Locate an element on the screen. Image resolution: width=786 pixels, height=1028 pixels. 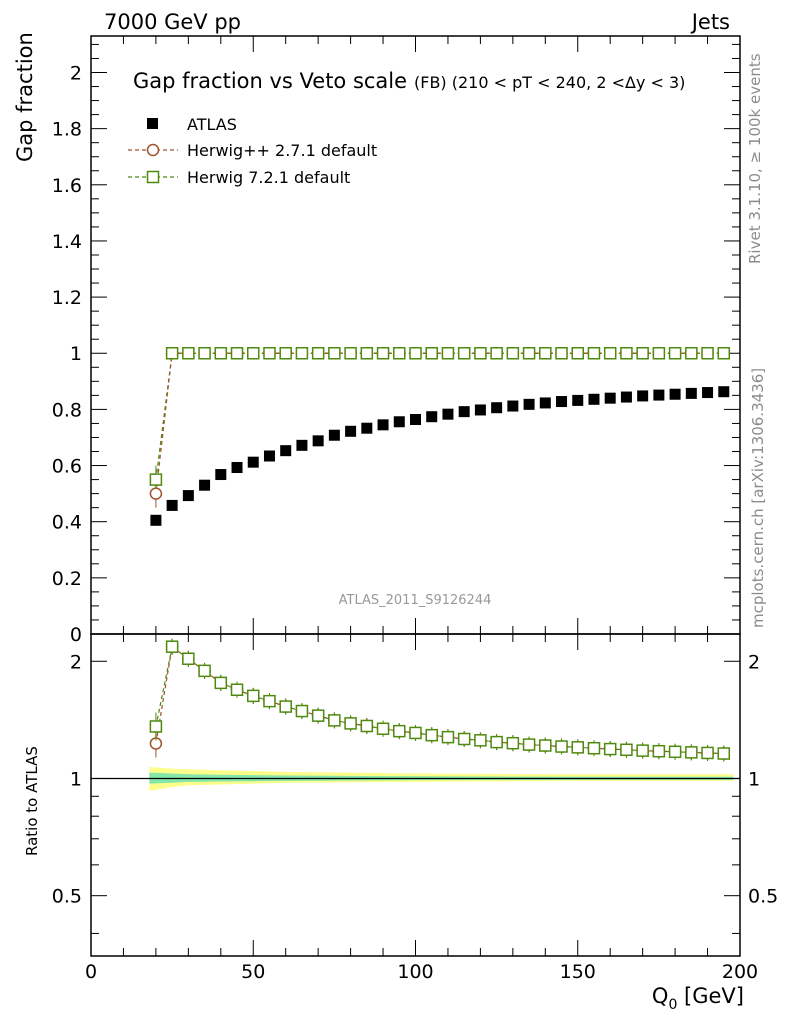
ratio-y-tick-label-right: 1 is located at coordinates (754, 779).